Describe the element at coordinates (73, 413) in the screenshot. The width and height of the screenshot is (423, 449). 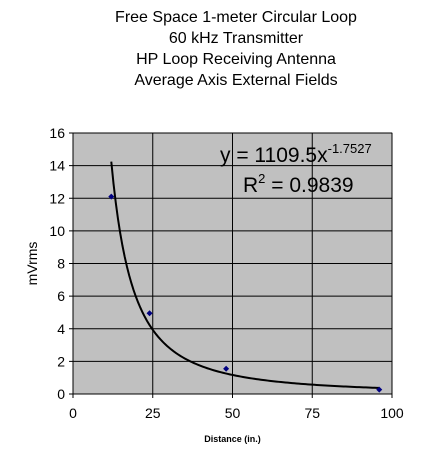
I see `x-tick-label: 0` at that location.